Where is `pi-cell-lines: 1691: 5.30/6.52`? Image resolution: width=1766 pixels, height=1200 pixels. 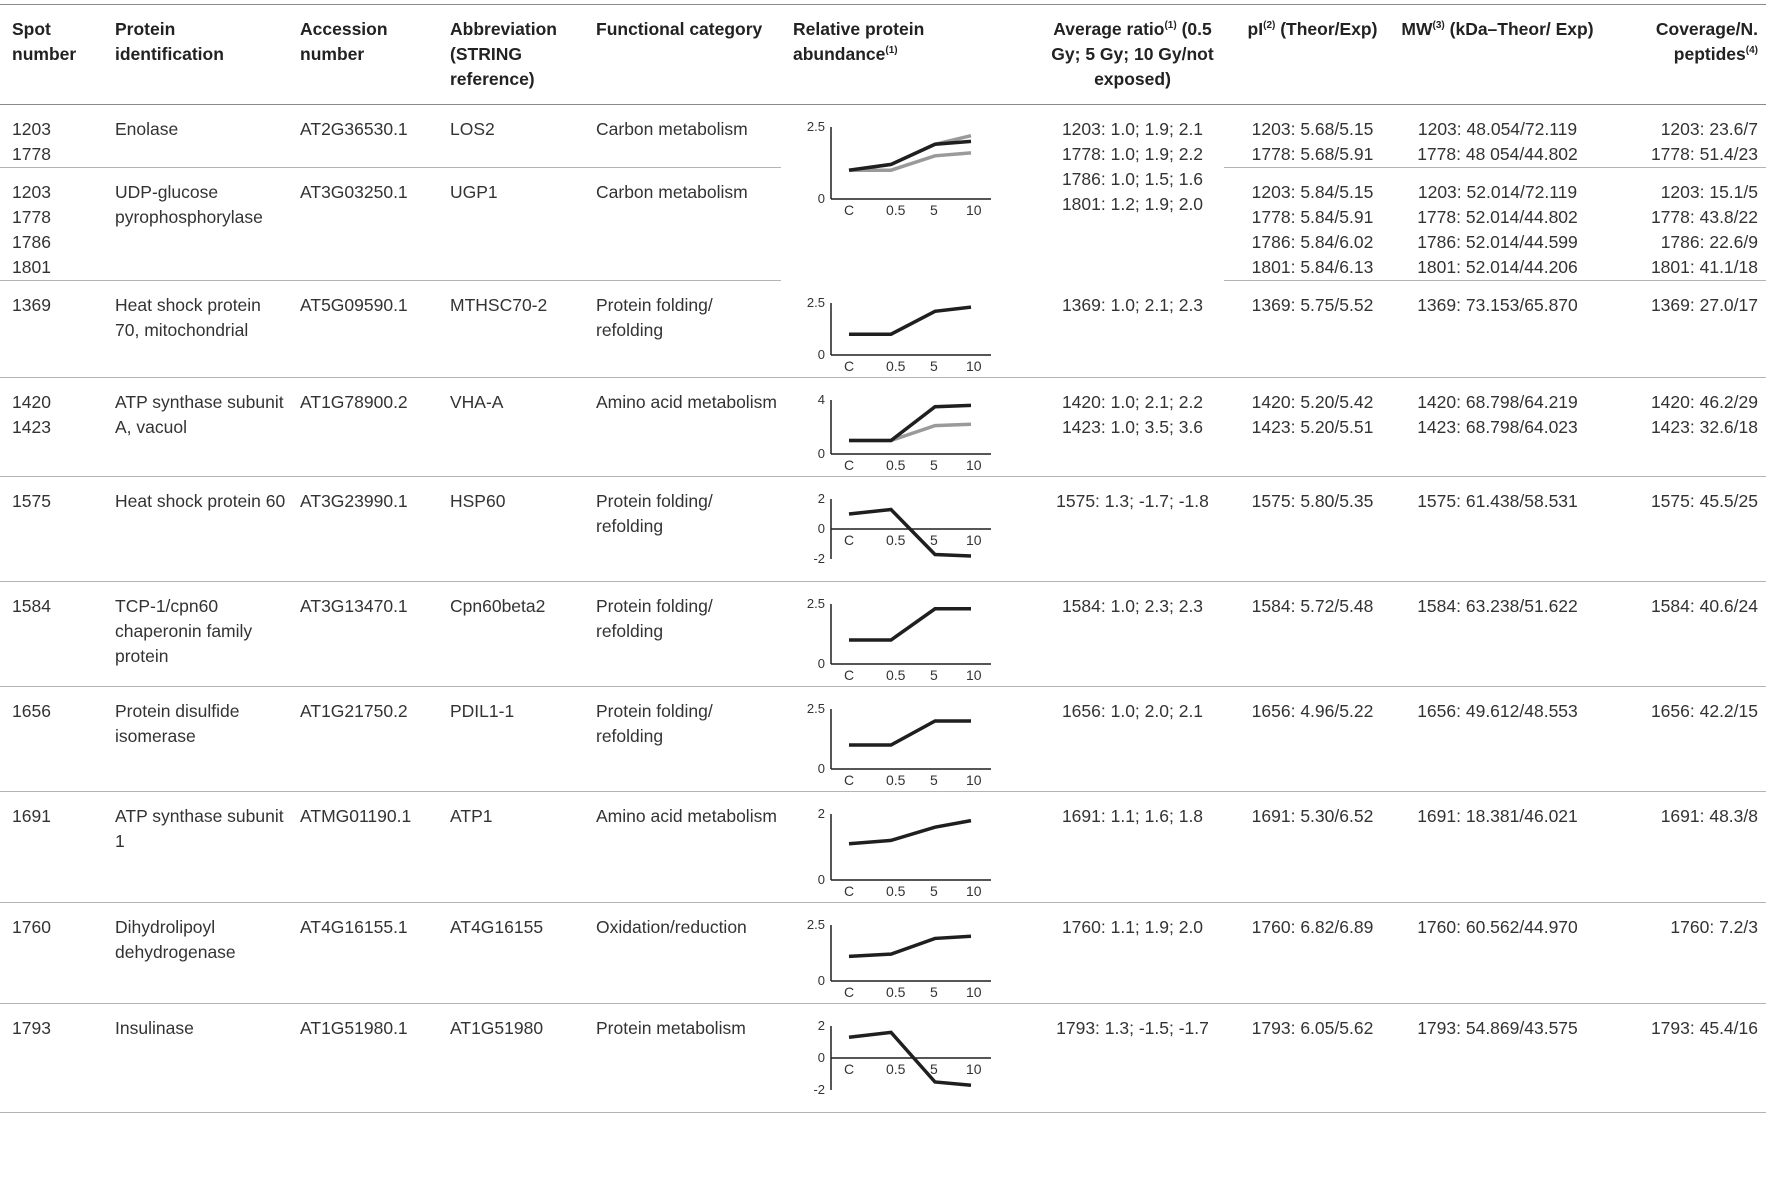 pi-cell-lines: 1691: 5.30/6.52 is located at coordinates (1312, 816).